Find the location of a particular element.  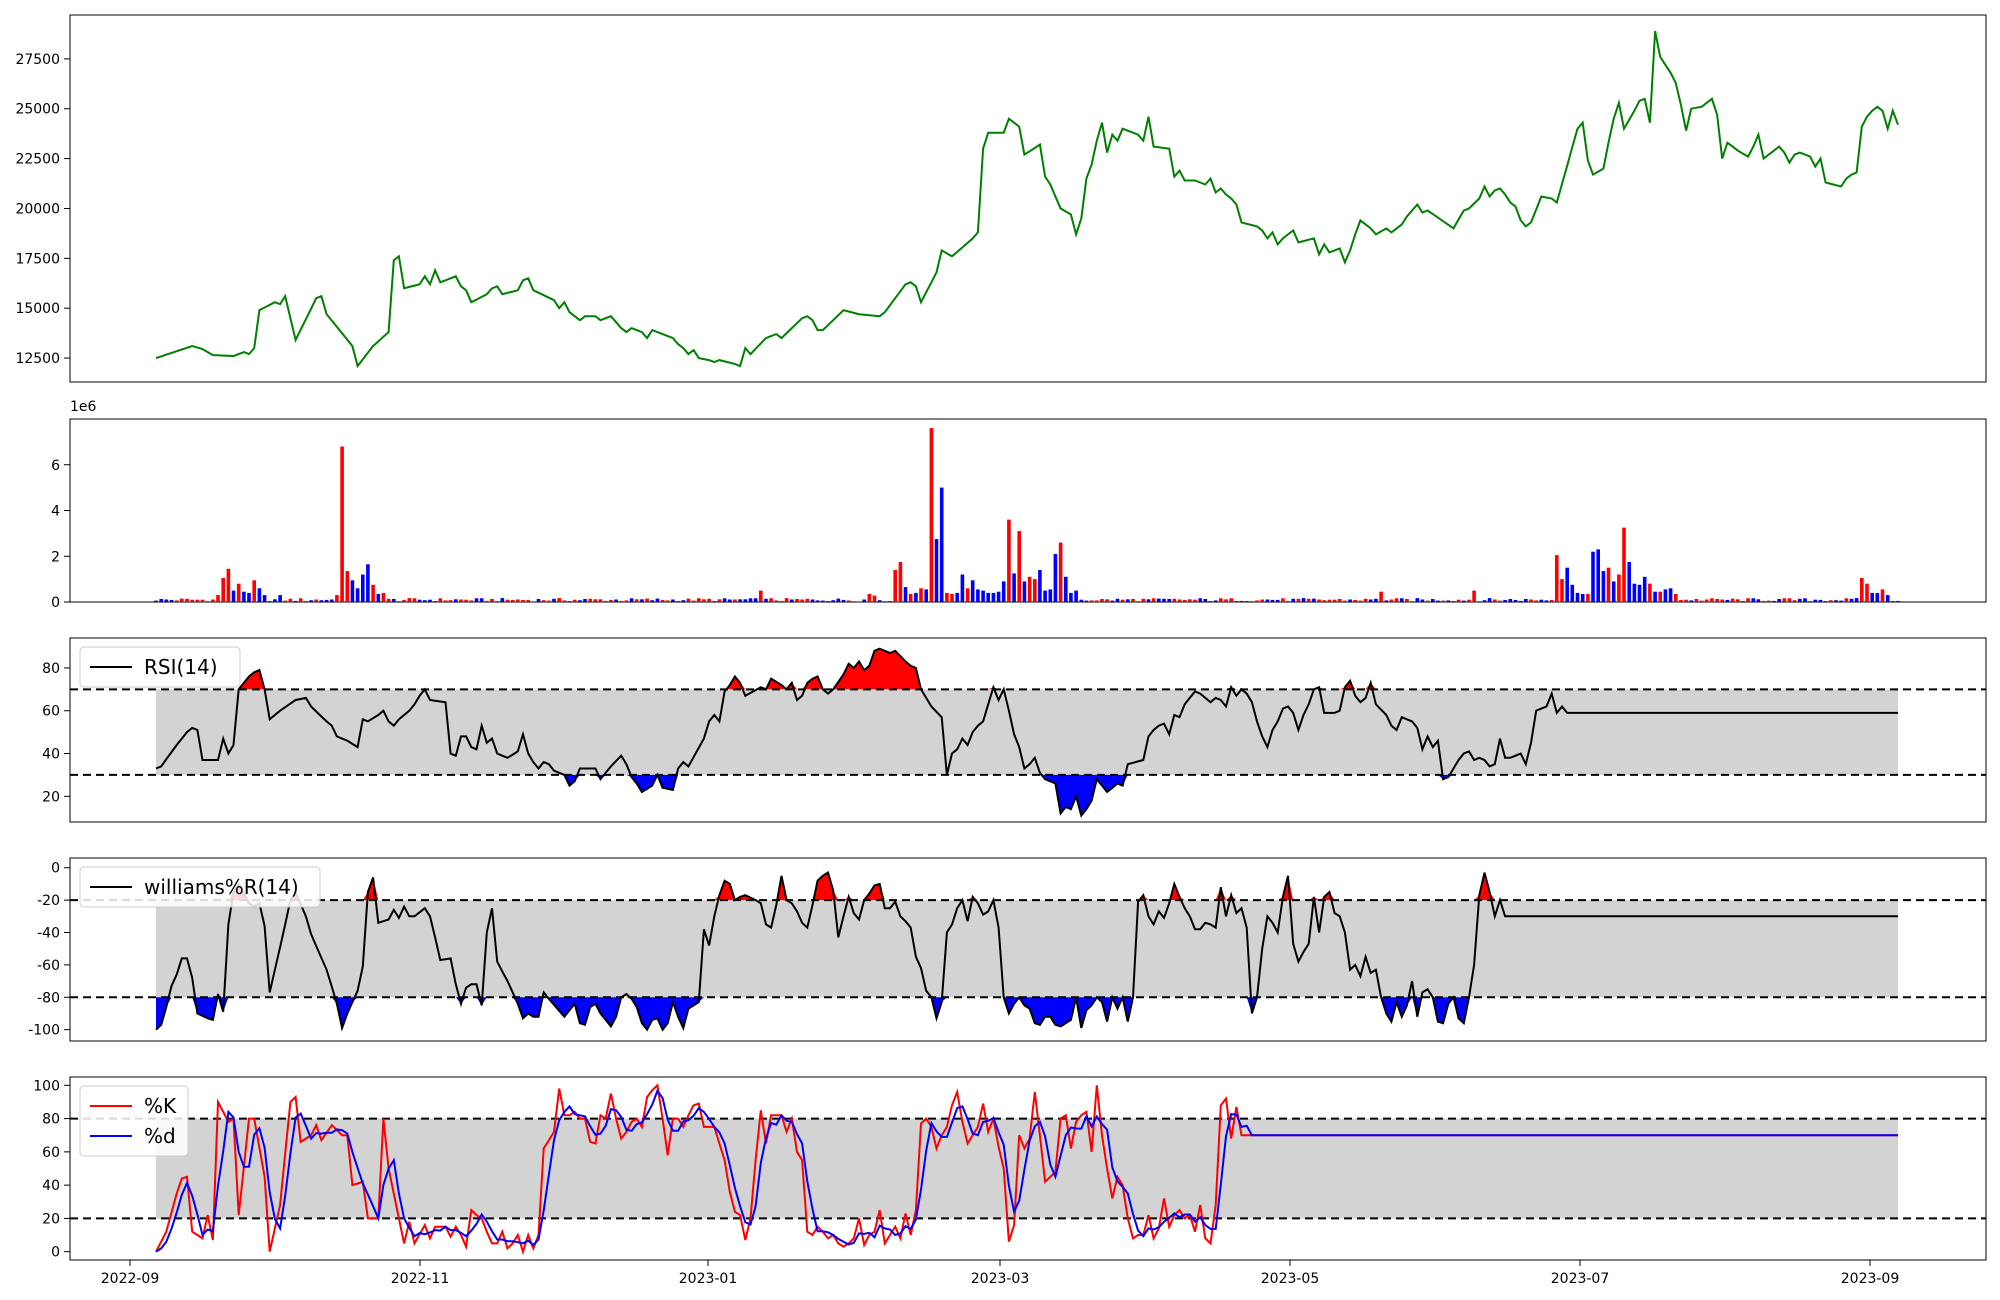

y-tick-label: 60 is located at coordinates (51, 712).